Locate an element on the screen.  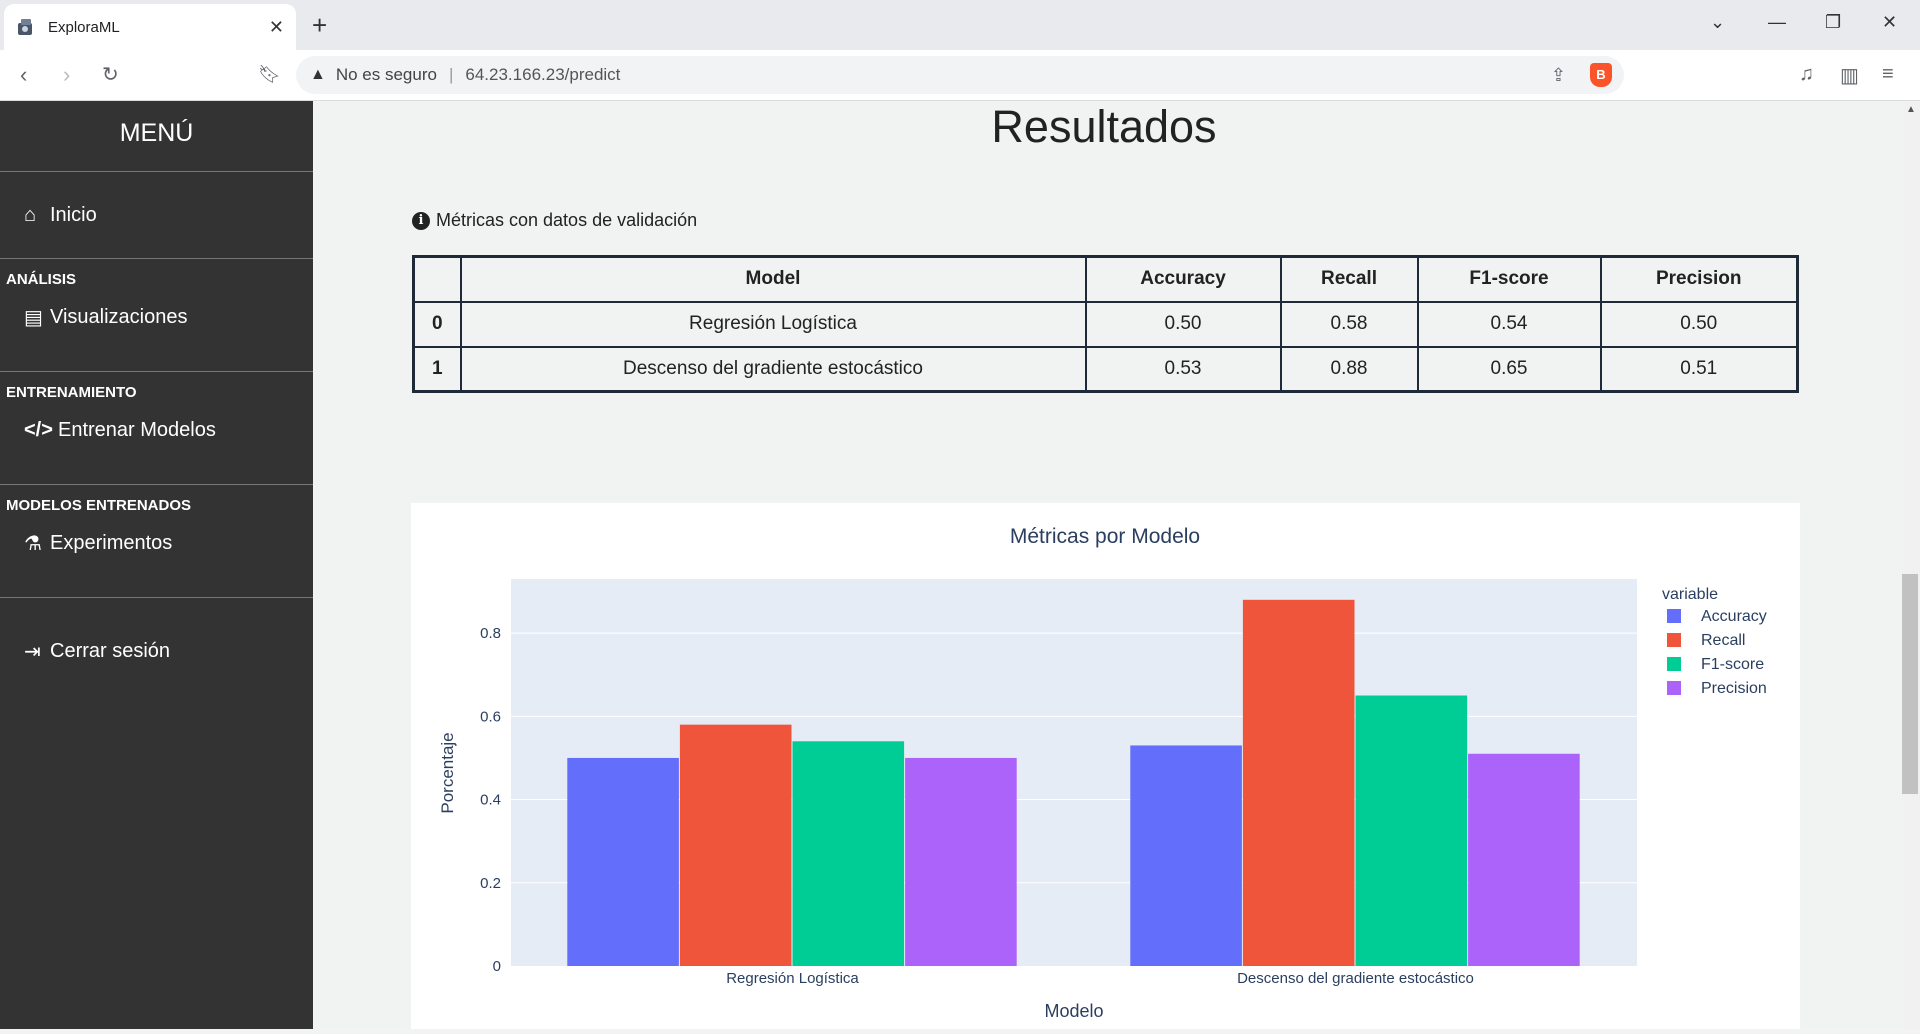
sidebar-item-label: Entrenar Modelos is located at coordinates (137, 429).